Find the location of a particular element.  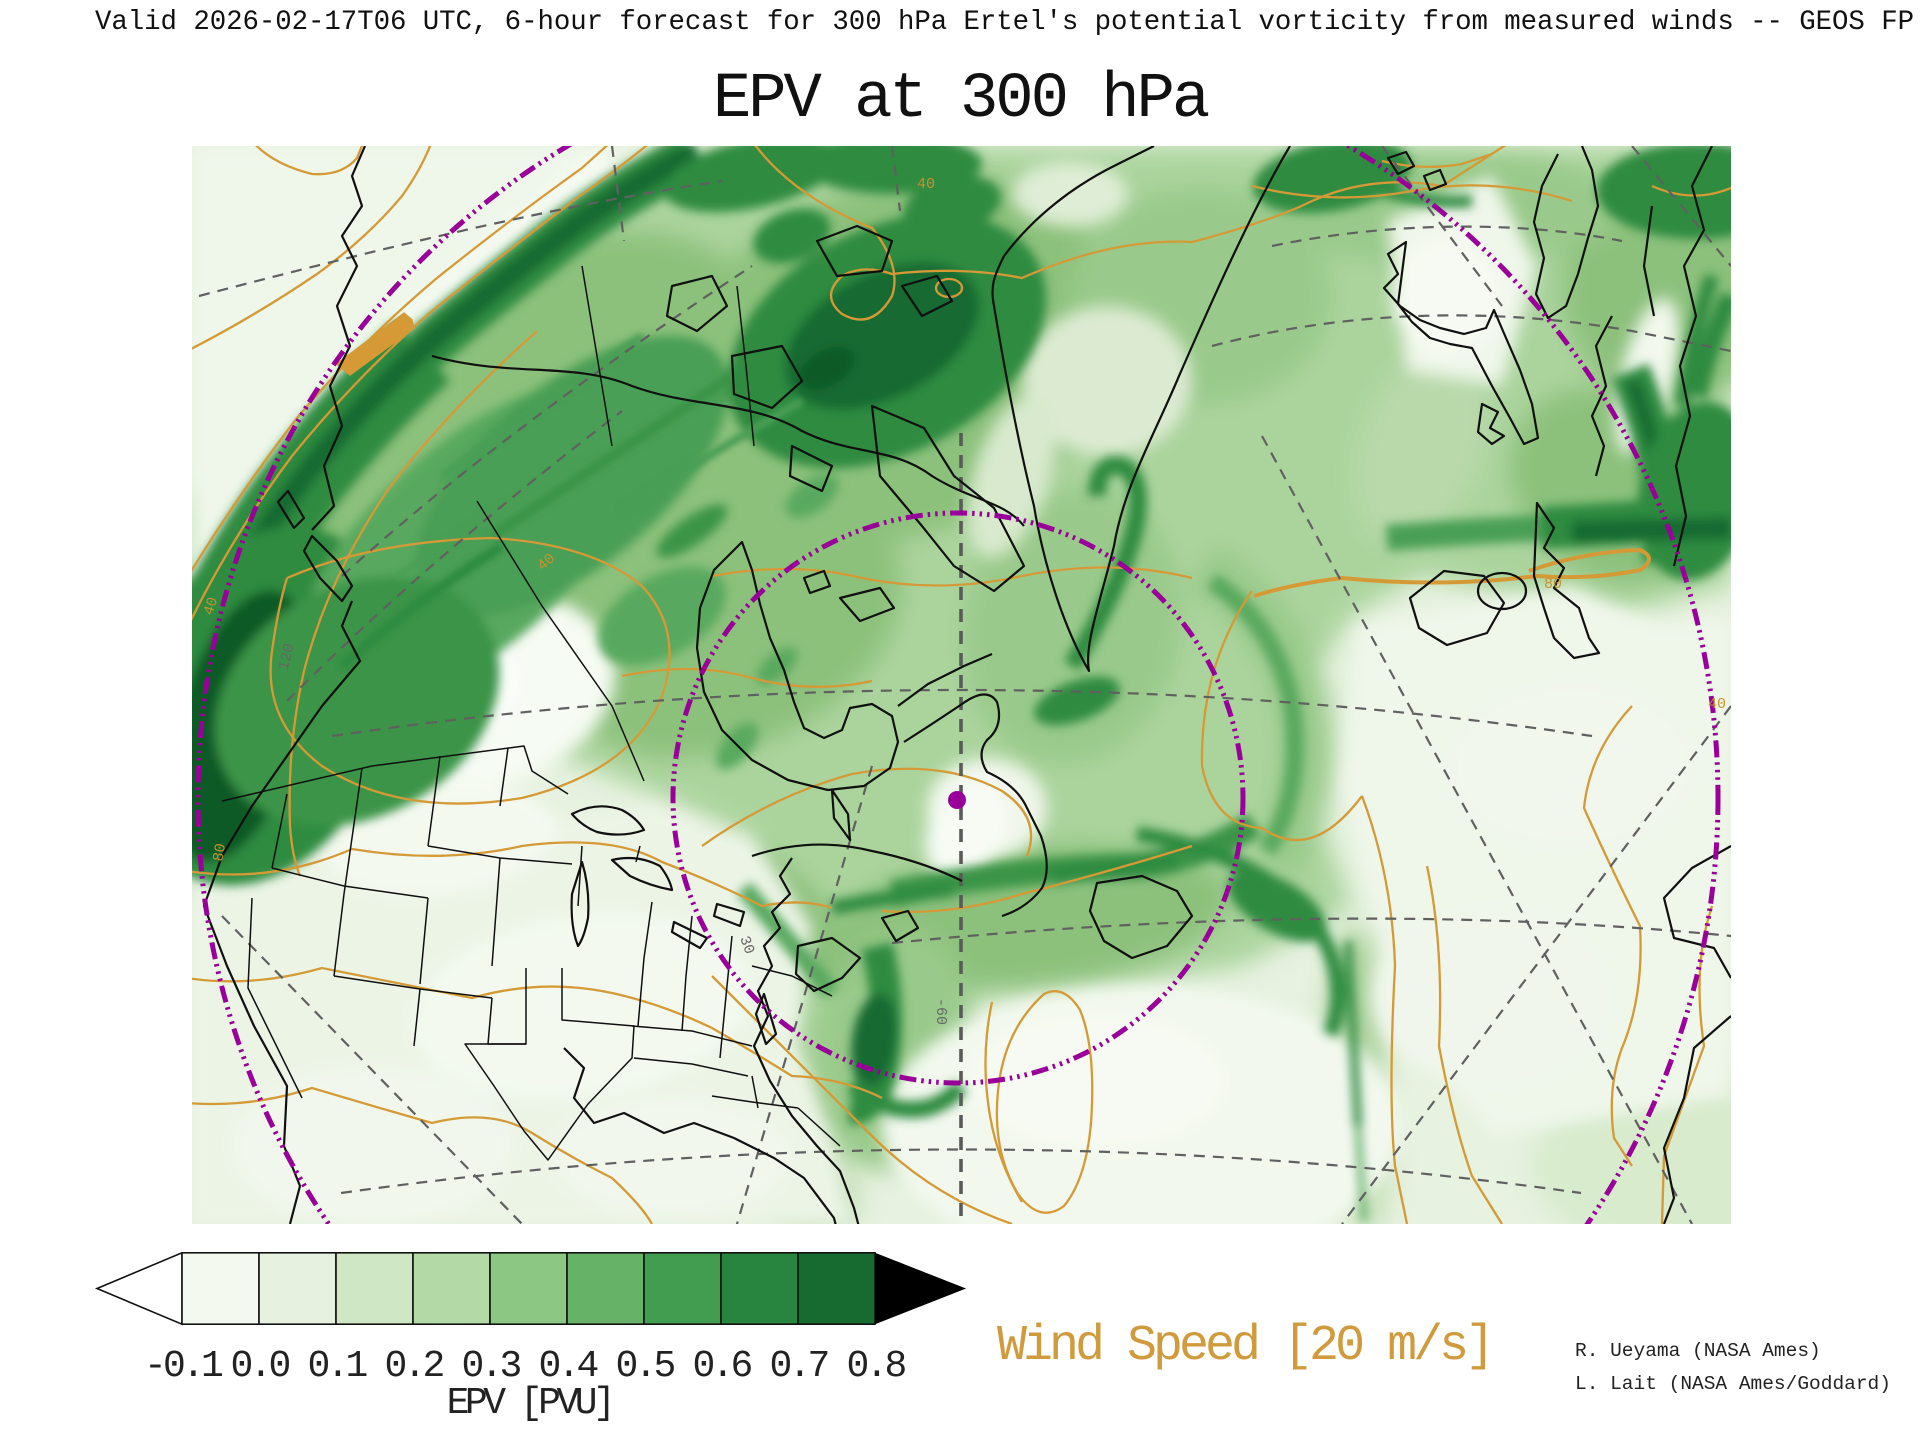

svg-text: 120 is located at coordinates (286, 657).